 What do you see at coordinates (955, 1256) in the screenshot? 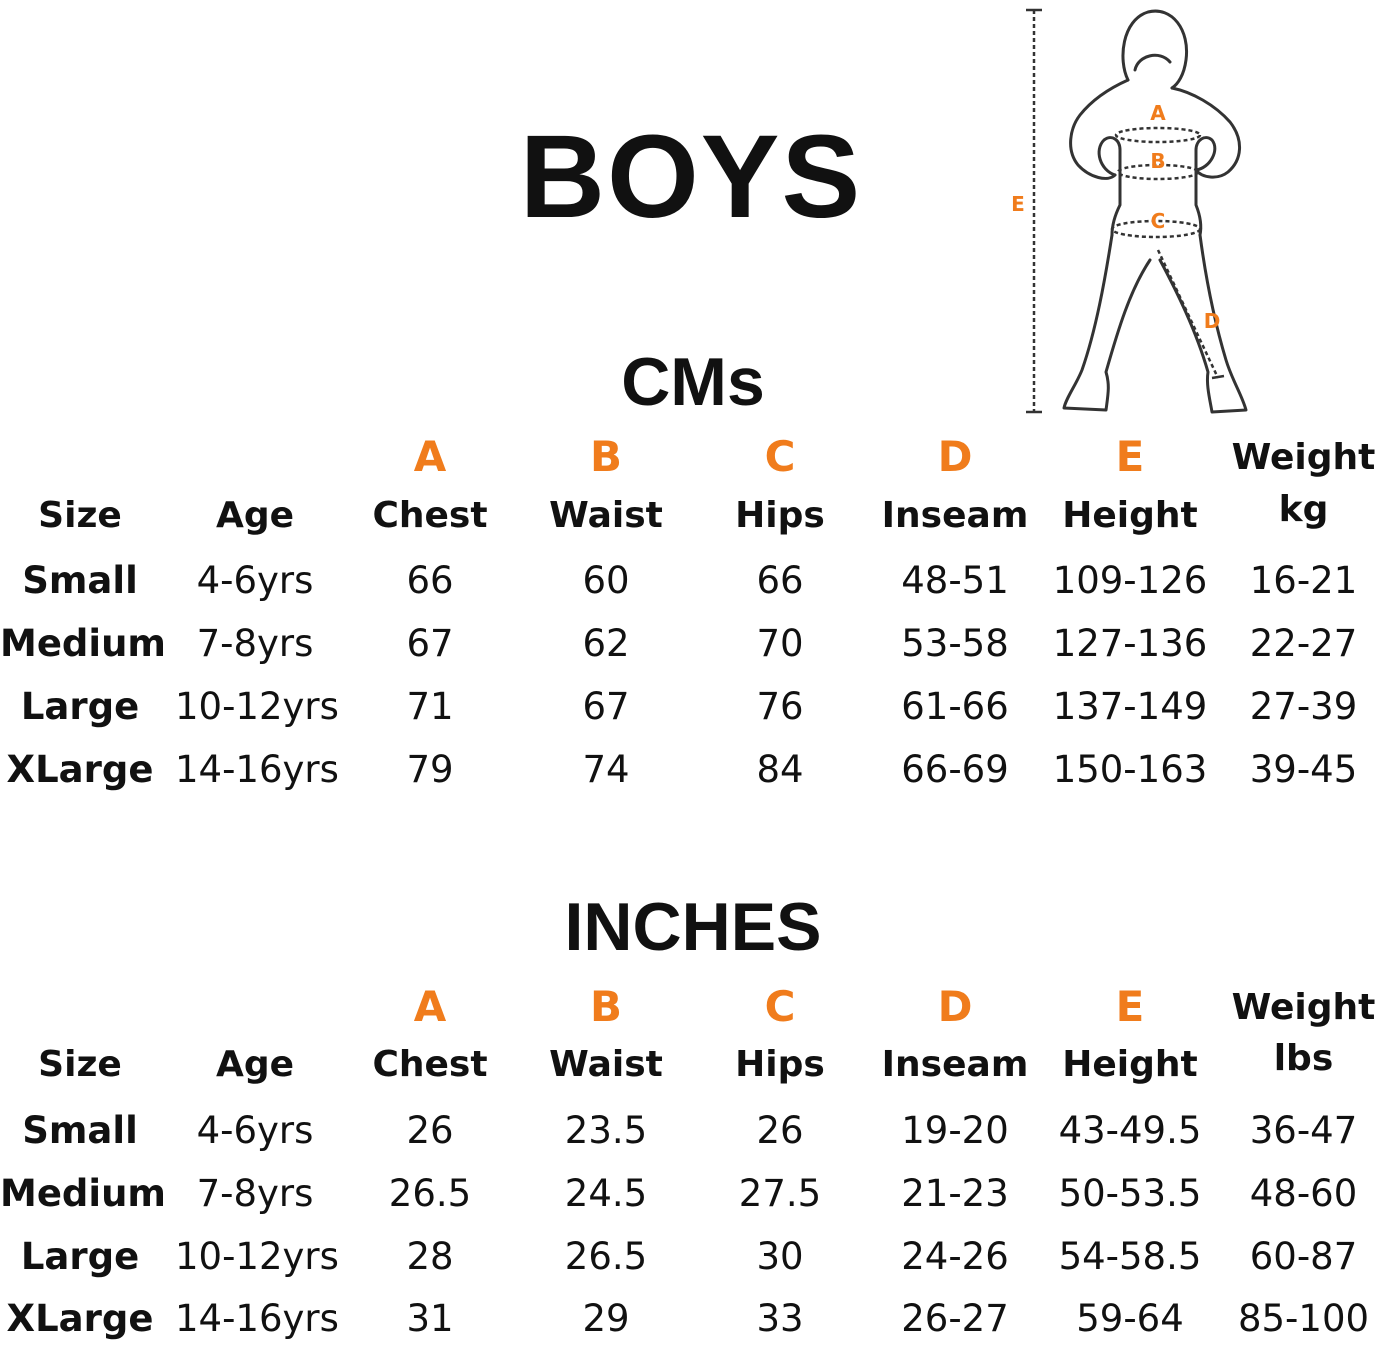
I see `cell-inseam: 24-26` at bounding box center [955, 1256].